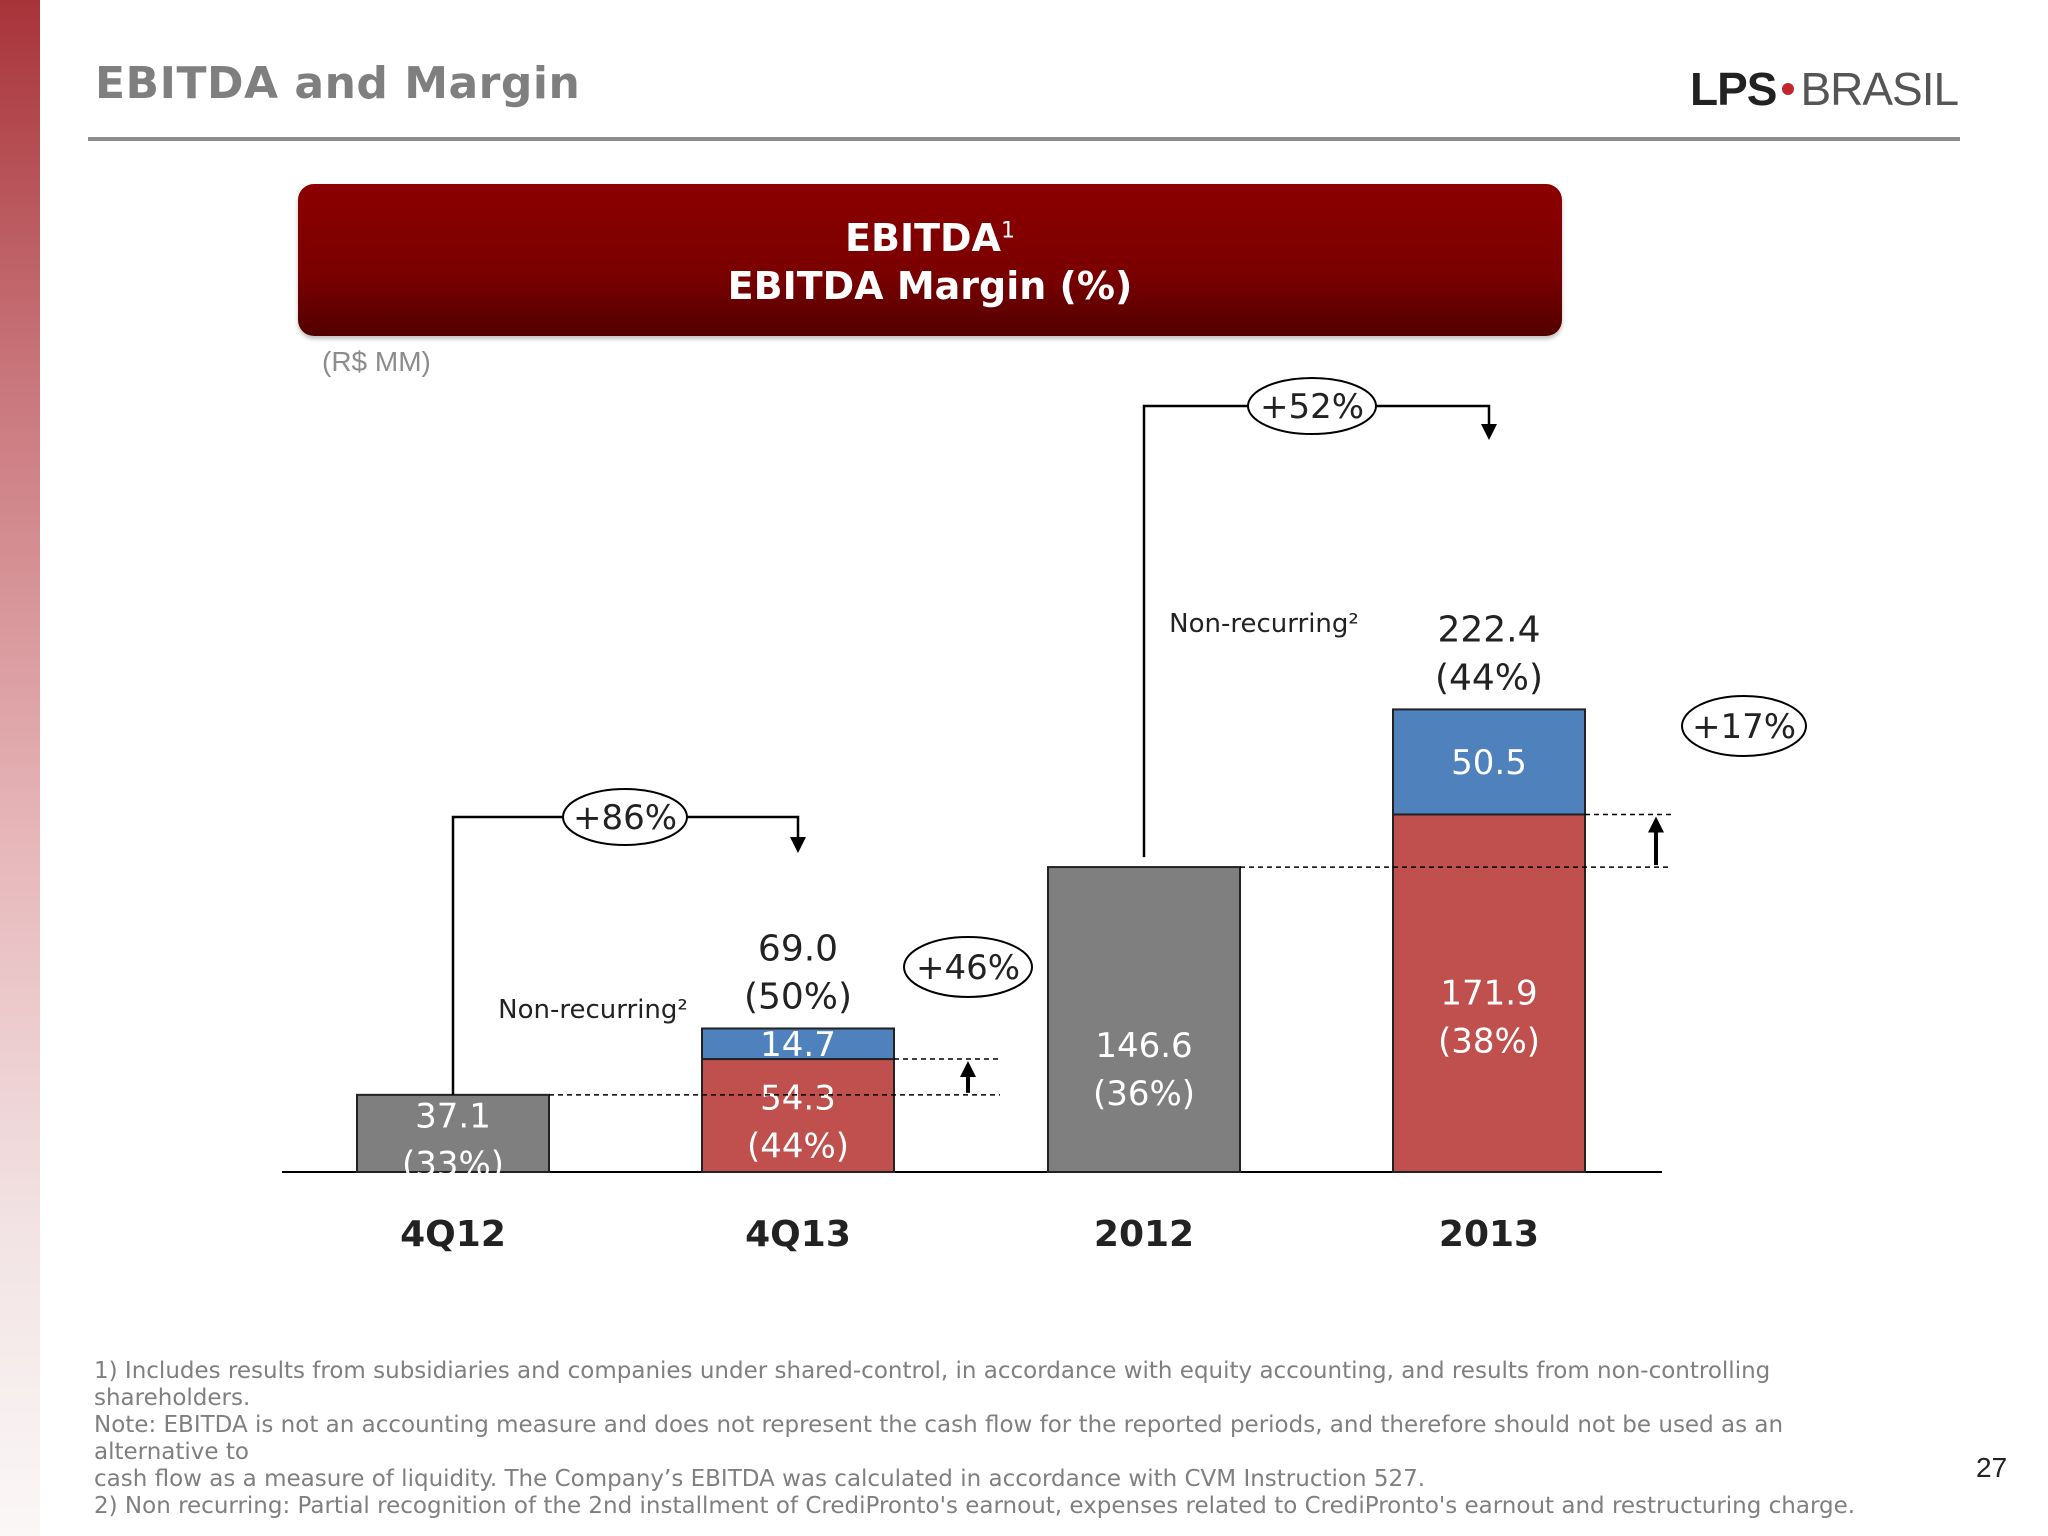  What do you see at coordinates (798, 948) in the screenshot?
I see `bar-4Q13-total-label: 69.0` at bounding box center [798, 948].